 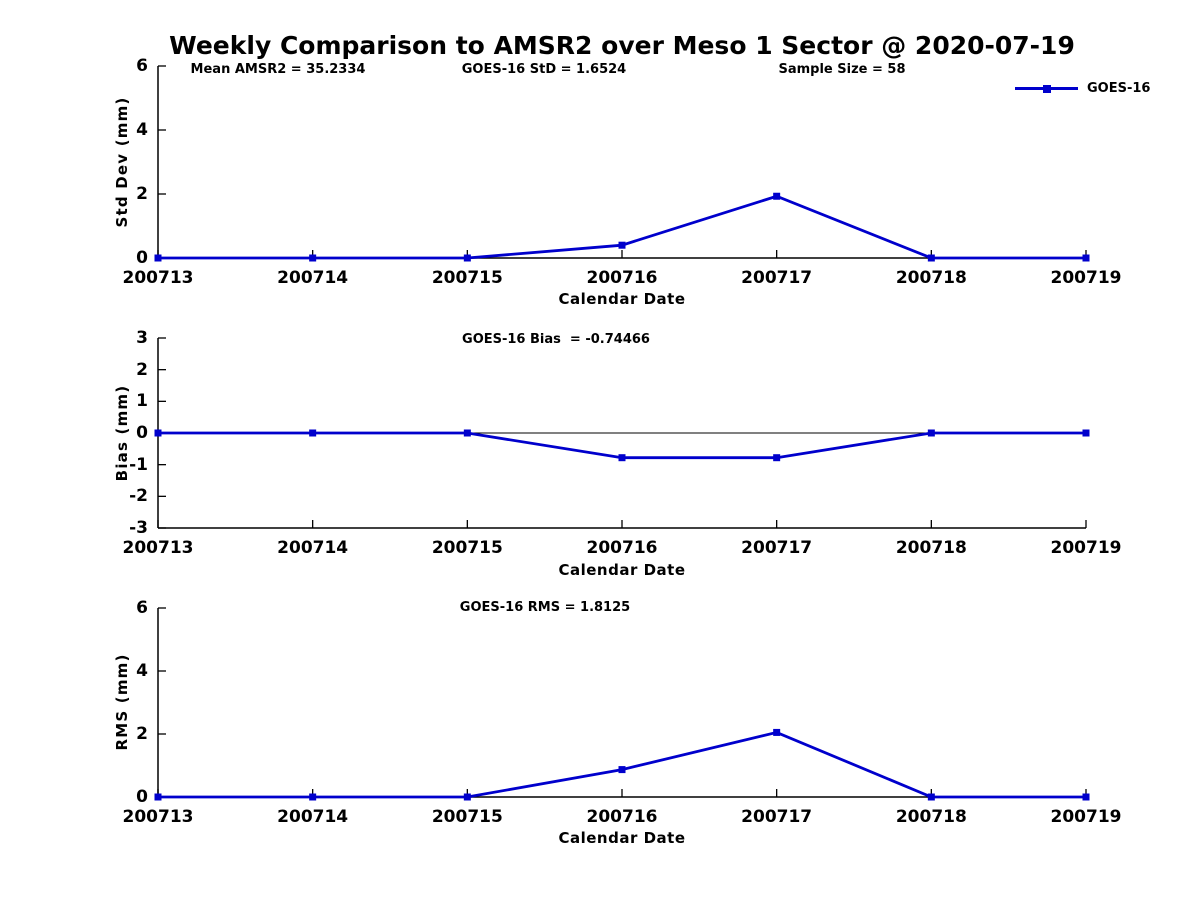 I want to click on annotation-goes16-bias: GOES-16 Bias = -0.74466, so click(x=556, y=339).